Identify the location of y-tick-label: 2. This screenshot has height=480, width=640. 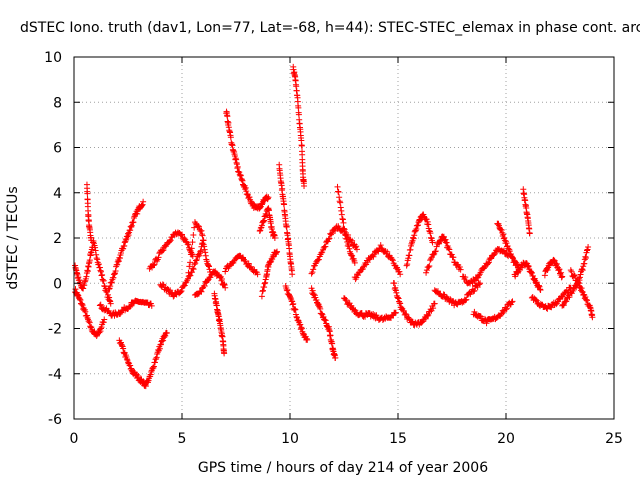
(57, 239).